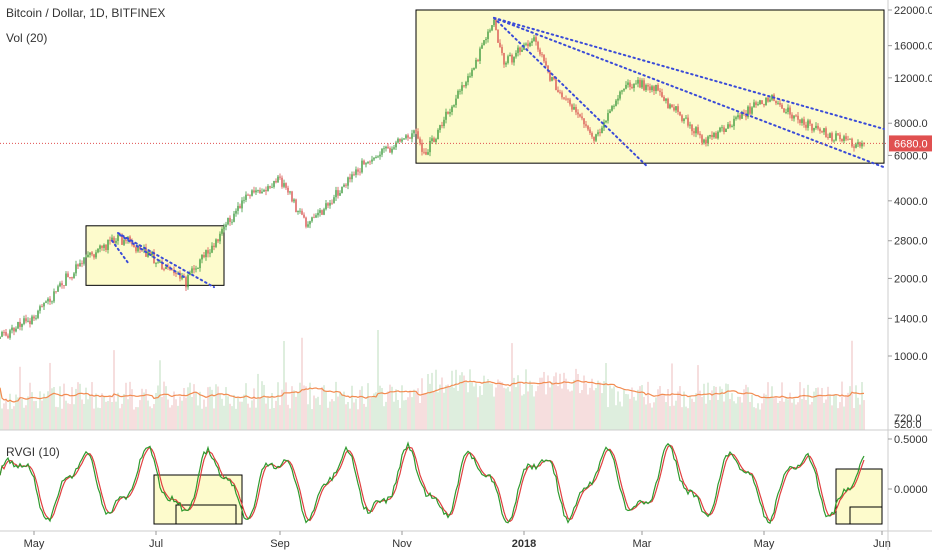 Image resolution: width=932 pixels, height=550 pixels. Describe the element at coordinates (911, 242) in the screenshot. I see `y-tick-label: 2800.0` at that location.